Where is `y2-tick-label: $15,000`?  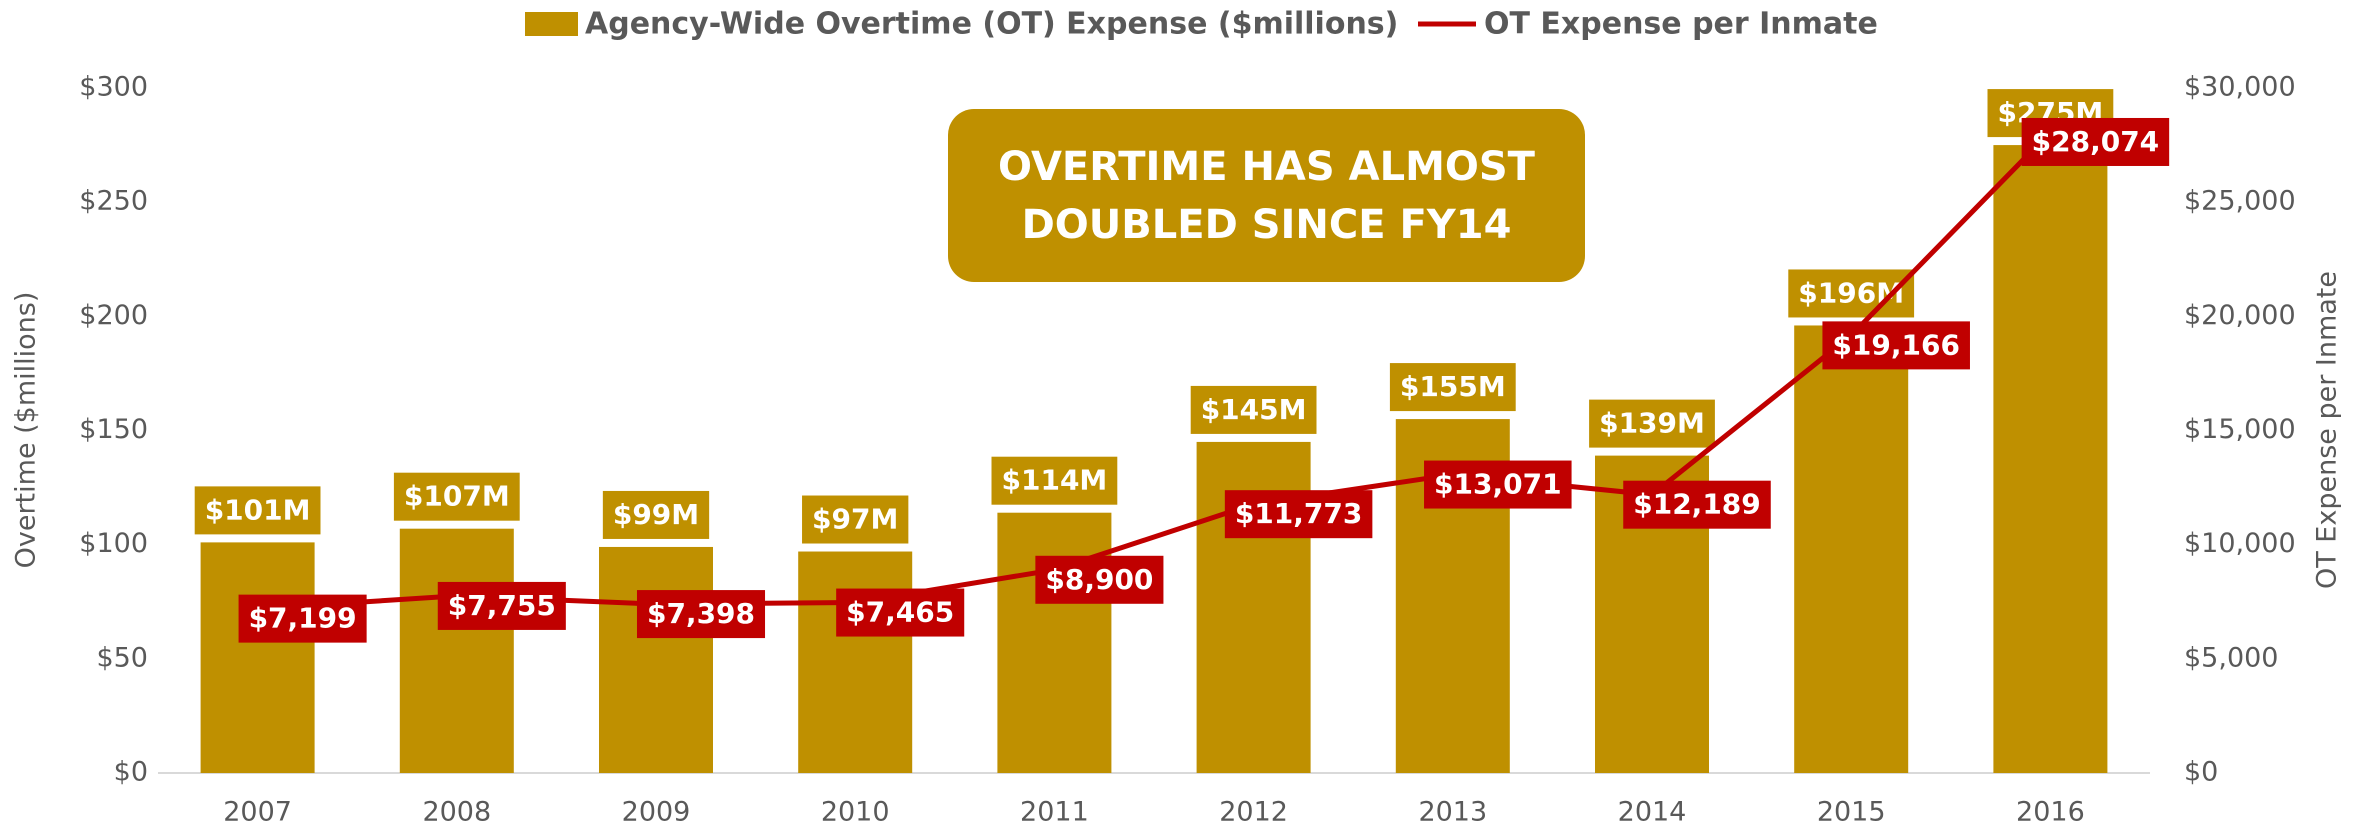
y2-tick-label: $15,000 is located at coordinates (2240, 429).